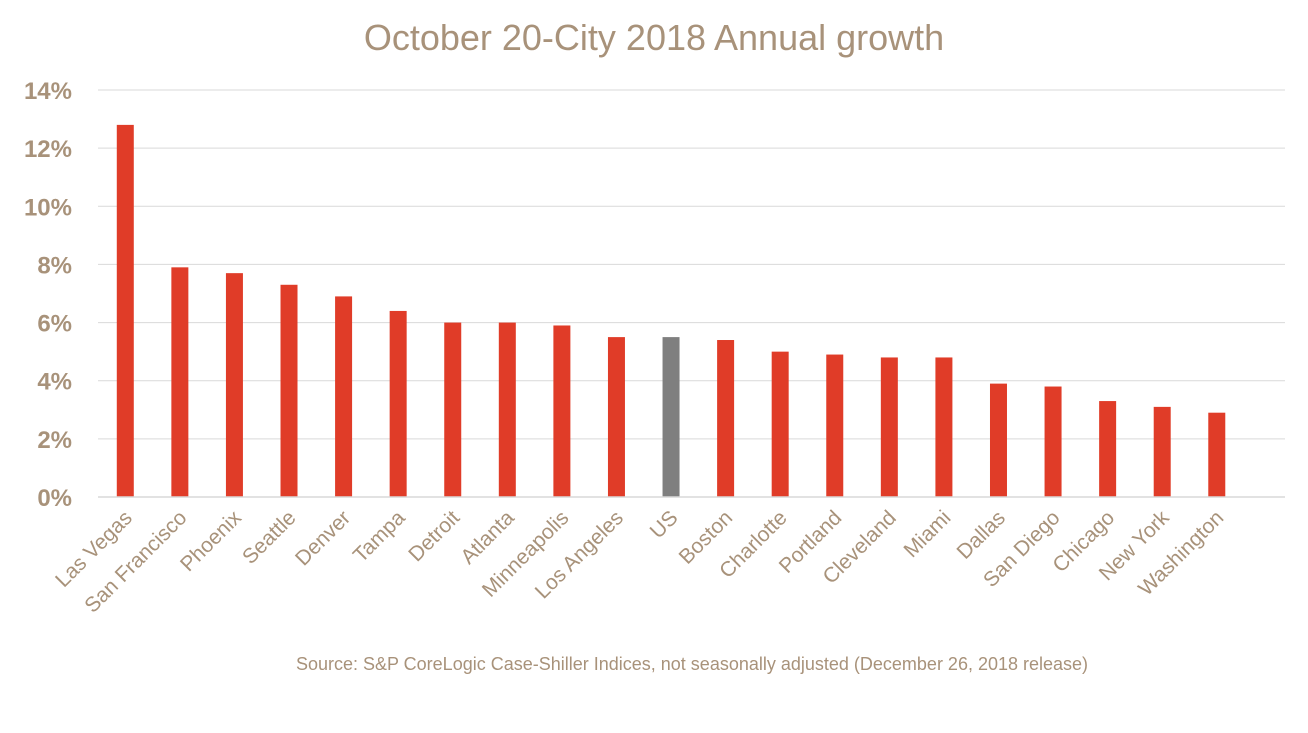 This screenshot has width=1308, height=733. Describe the element at coordinates (780, 424) in the screenshot. I see `bar-charlotte` at that location.